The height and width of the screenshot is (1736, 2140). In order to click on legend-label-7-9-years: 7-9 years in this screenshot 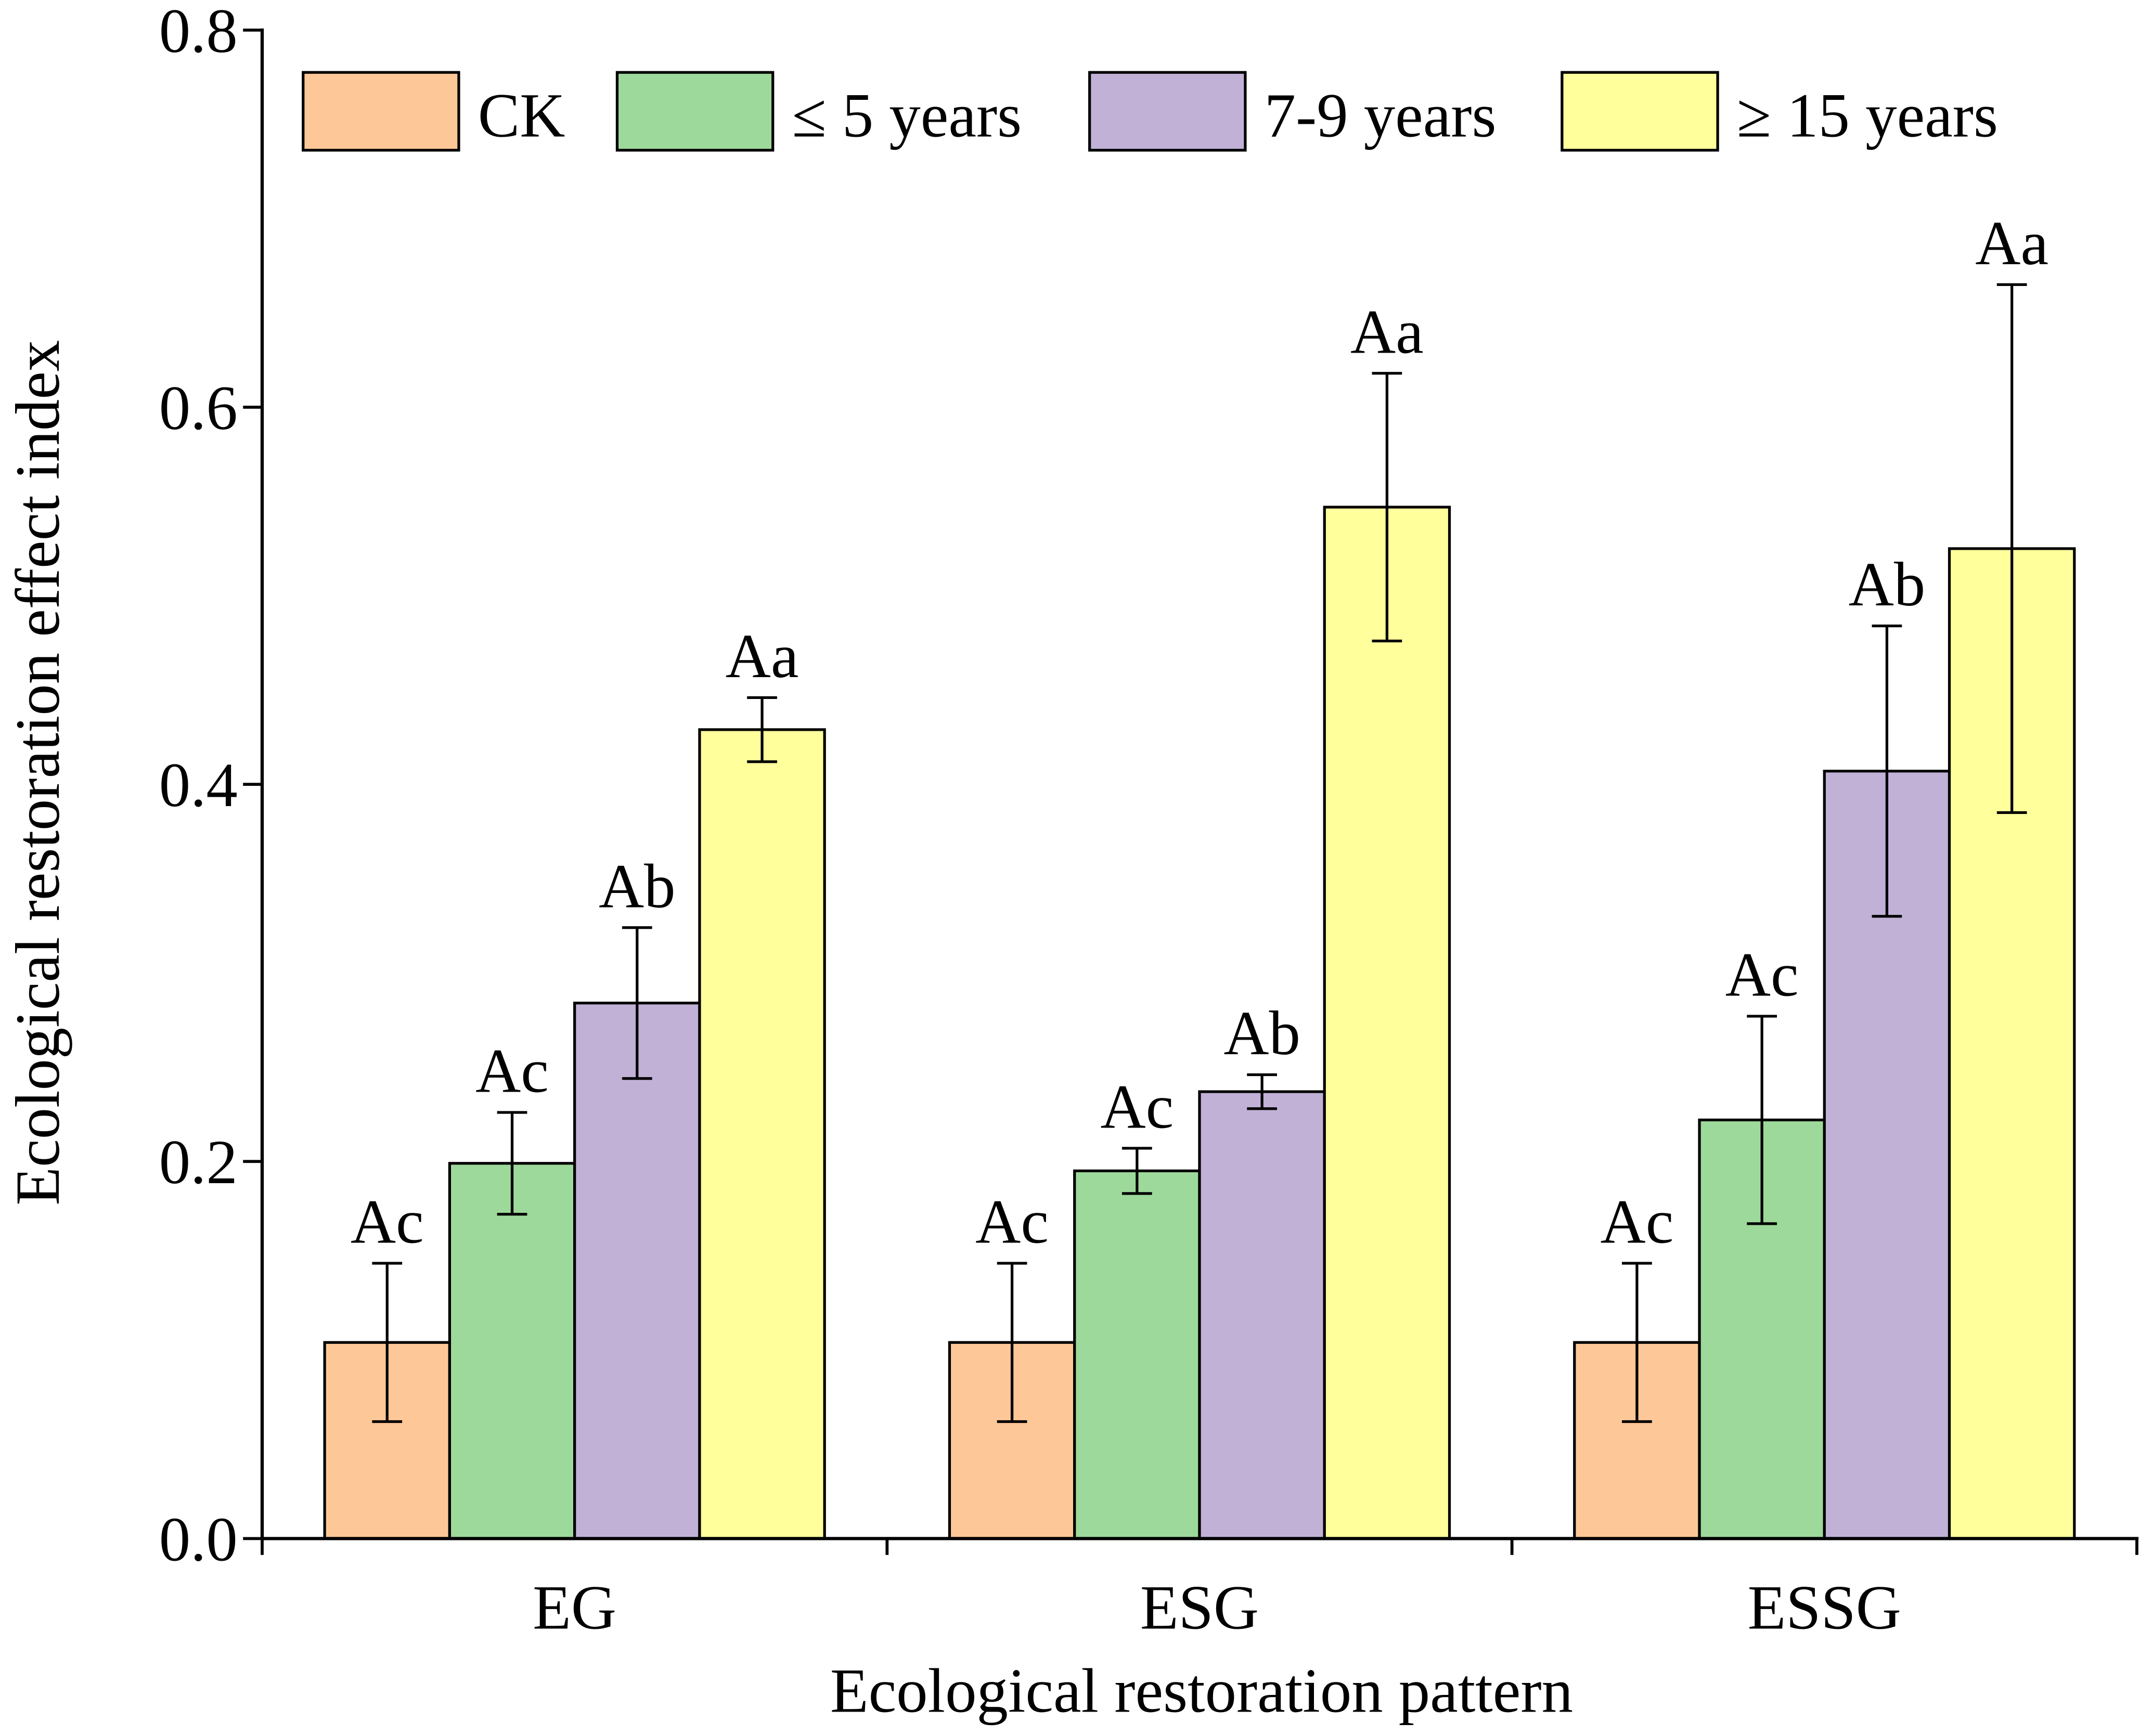, I will do `click(1381, 116)`.